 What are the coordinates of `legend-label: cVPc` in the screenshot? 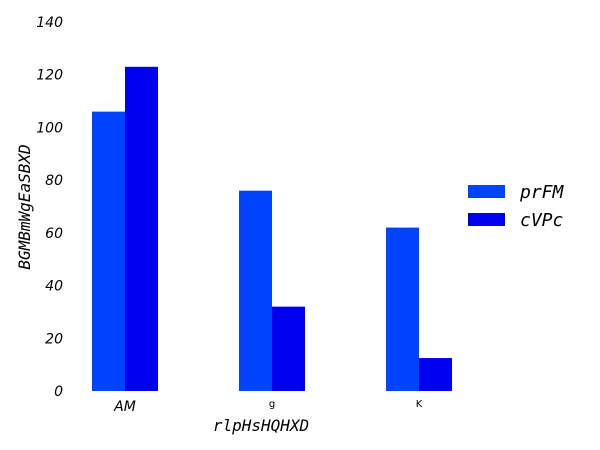 It's located at (541, 220).